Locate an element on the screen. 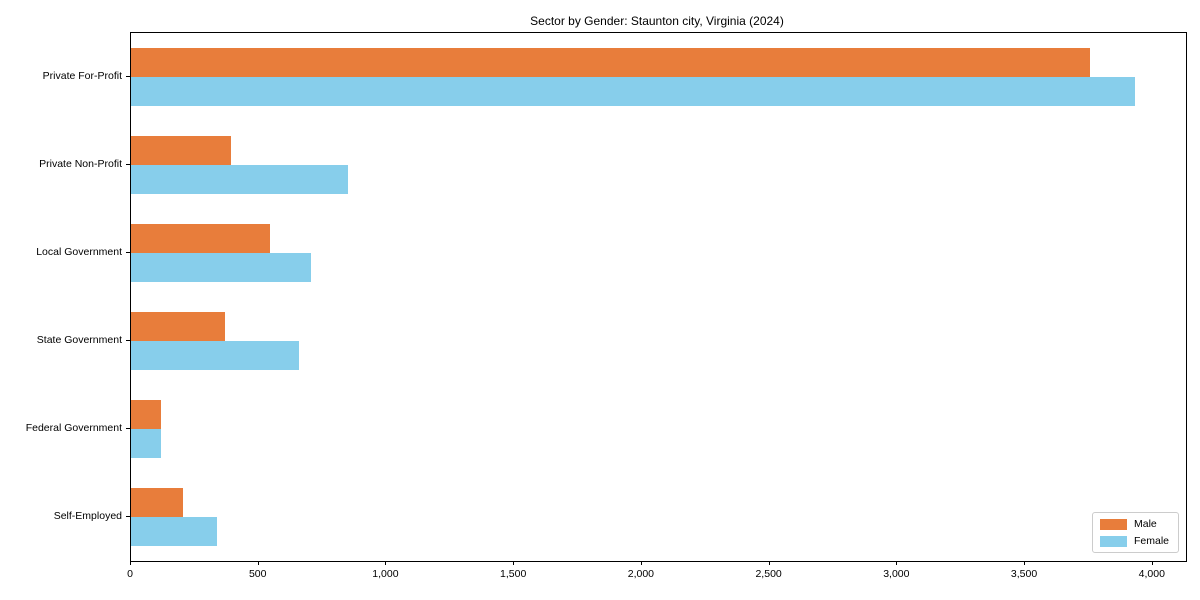 This screenshot has width=1200, height=600. x-tick-label: 0 is located at coordinates (130, 574).